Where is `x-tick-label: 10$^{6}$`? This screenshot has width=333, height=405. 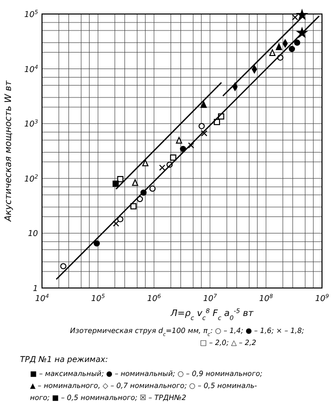
x-tick-label: 10$^{6}$ is located at coordinates (154, 298).